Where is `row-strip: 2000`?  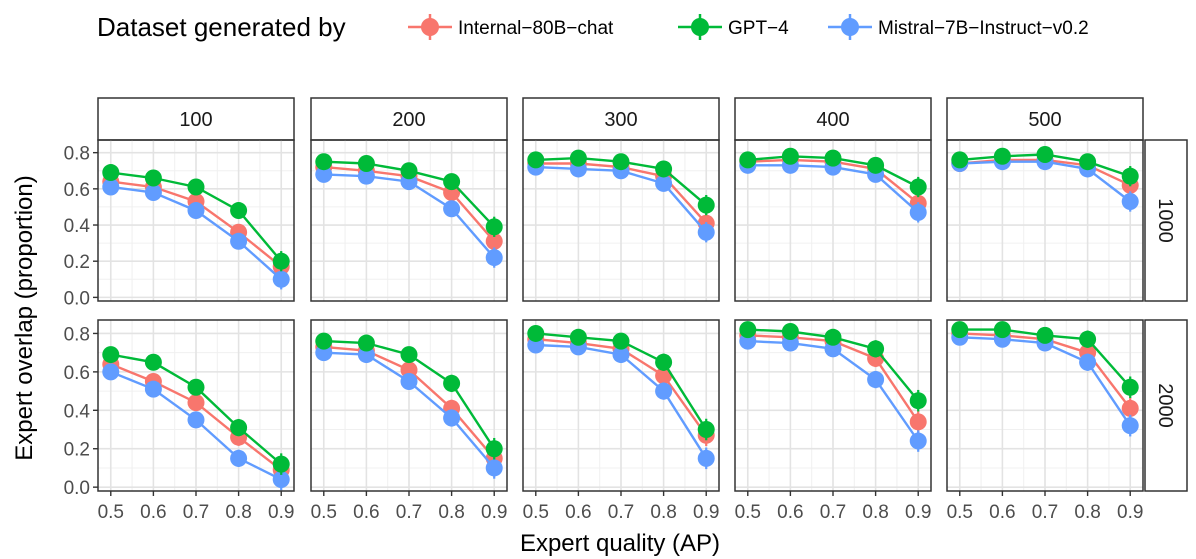 row-strip: 2000 is located at coordinates (1166, 405).